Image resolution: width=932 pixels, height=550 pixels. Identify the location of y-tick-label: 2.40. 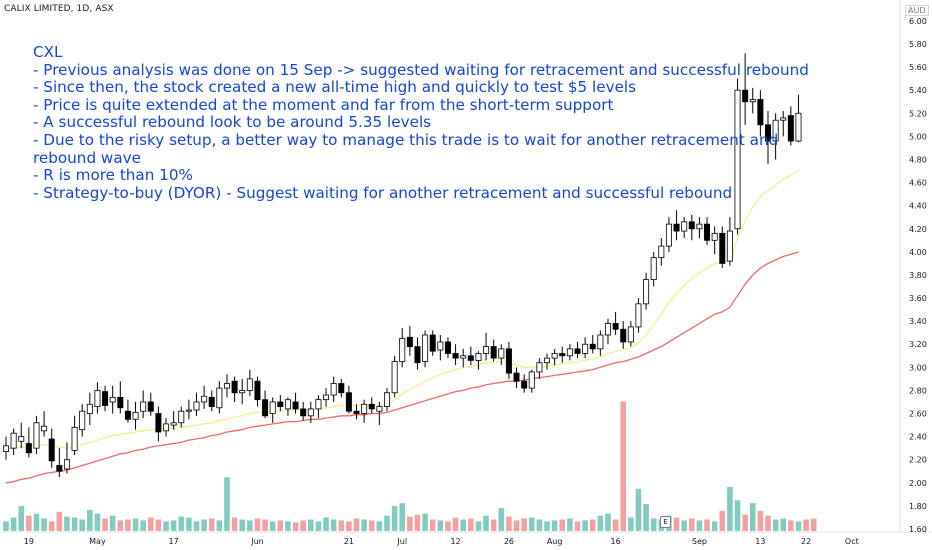
(918, 437).